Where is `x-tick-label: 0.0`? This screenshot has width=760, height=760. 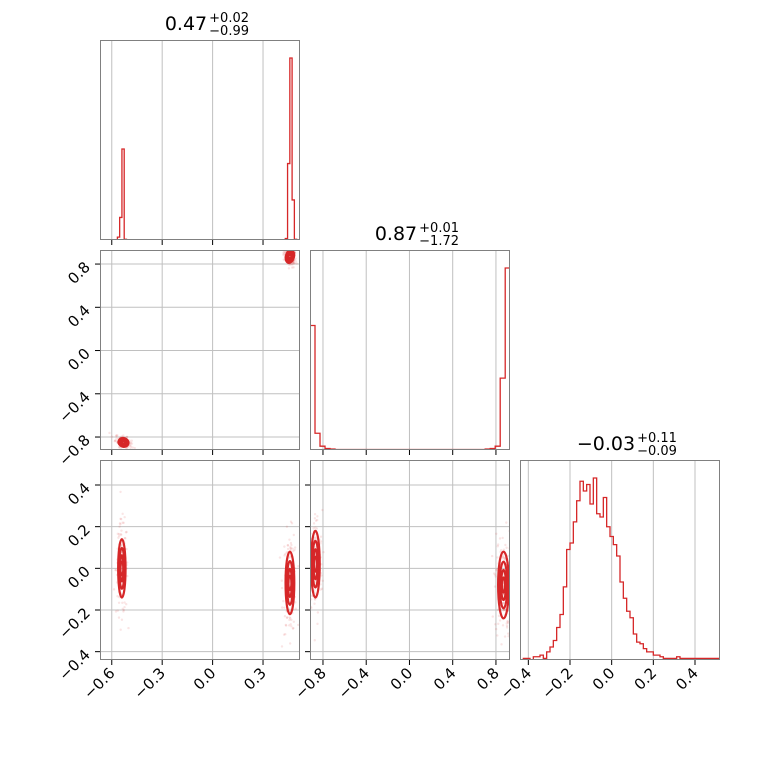
x-tick-label: 0.0 is located at coordinates (205, 679).